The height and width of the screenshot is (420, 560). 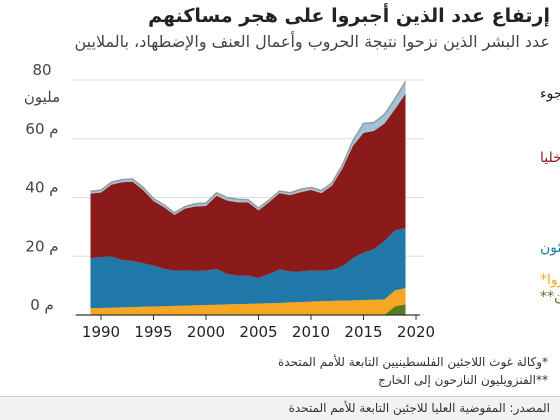 What do you see at coordinates (248, 268) in the screenshot?
I see `area-1f78a8` at bounding box center [248, 268].